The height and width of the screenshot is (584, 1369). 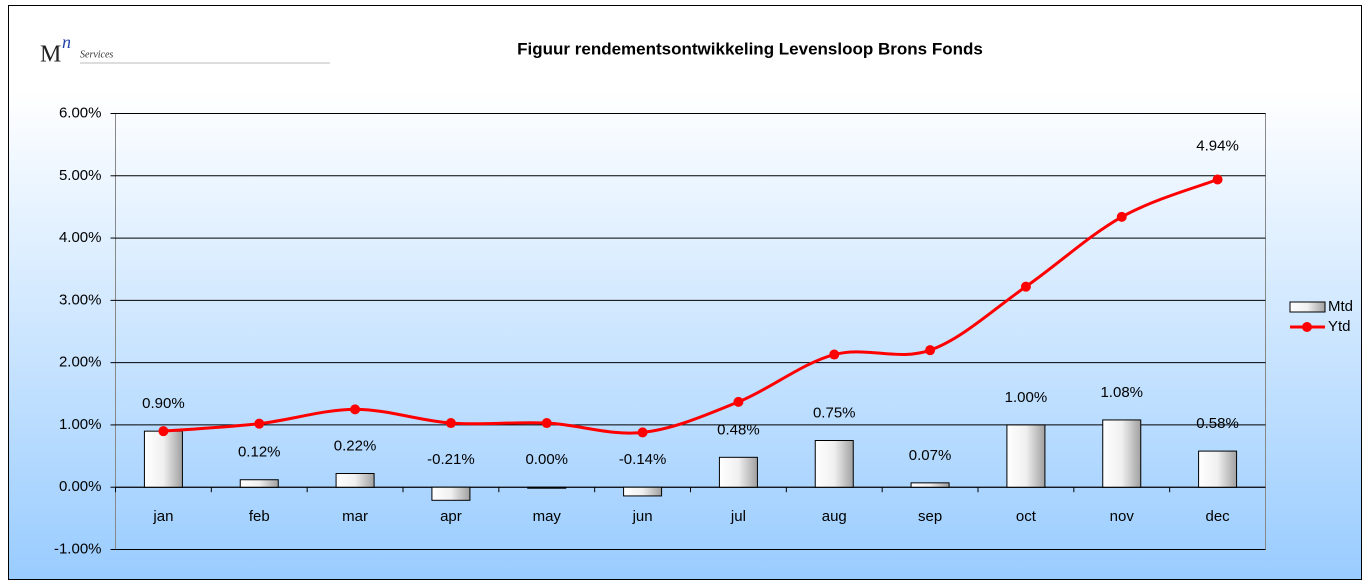 What do you see at coordinates (547, 516) in the screenshot?
I see `x-tick-label: may` at bounding box center [547, 516].